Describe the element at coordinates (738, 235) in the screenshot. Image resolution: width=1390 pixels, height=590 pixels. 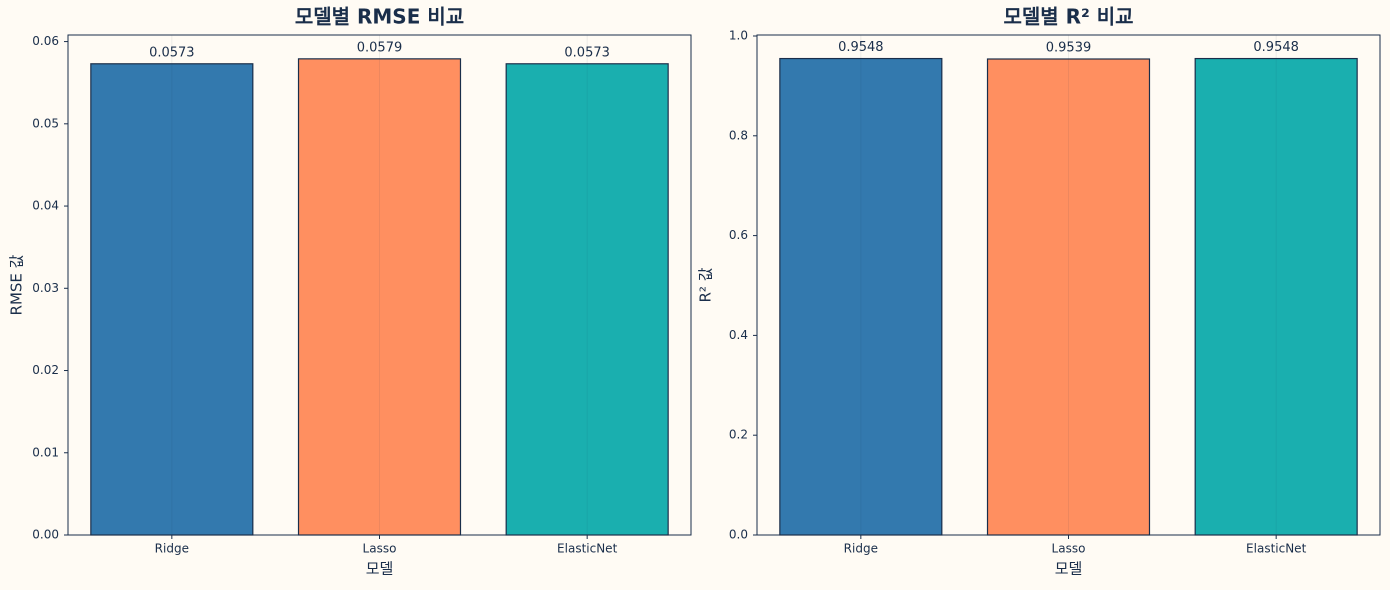
I see `y-tick-label: 0.6` at that location.